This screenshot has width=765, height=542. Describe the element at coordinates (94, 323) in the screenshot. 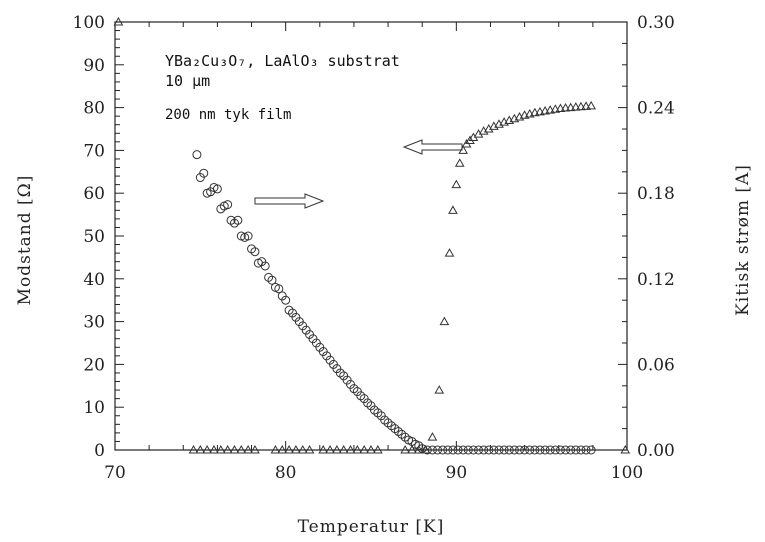

I see `y-tick-label-left: 30` at that location.